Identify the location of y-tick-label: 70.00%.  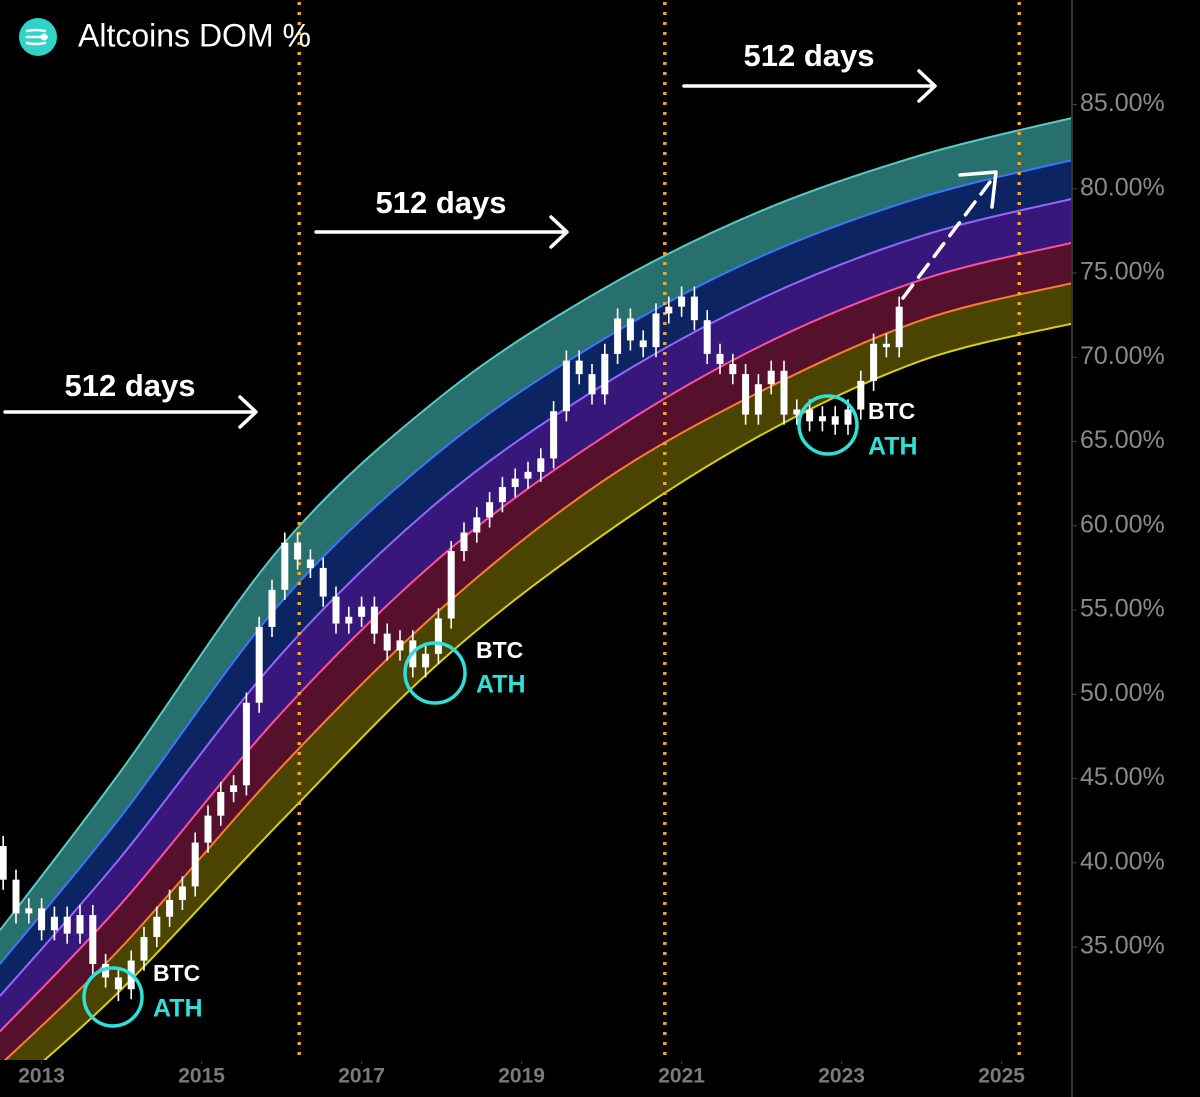
(1122, 356).